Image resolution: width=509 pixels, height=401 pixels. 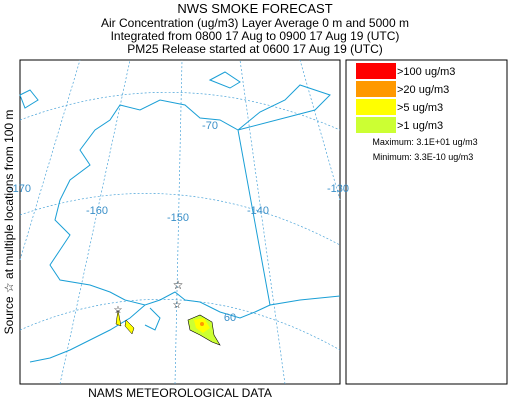 What do you see at coordinates (424, 142) in the screenshot?
I see `maximum: Maximum: 3.1E+01 ug/m3` at bounding box center [424, 142].